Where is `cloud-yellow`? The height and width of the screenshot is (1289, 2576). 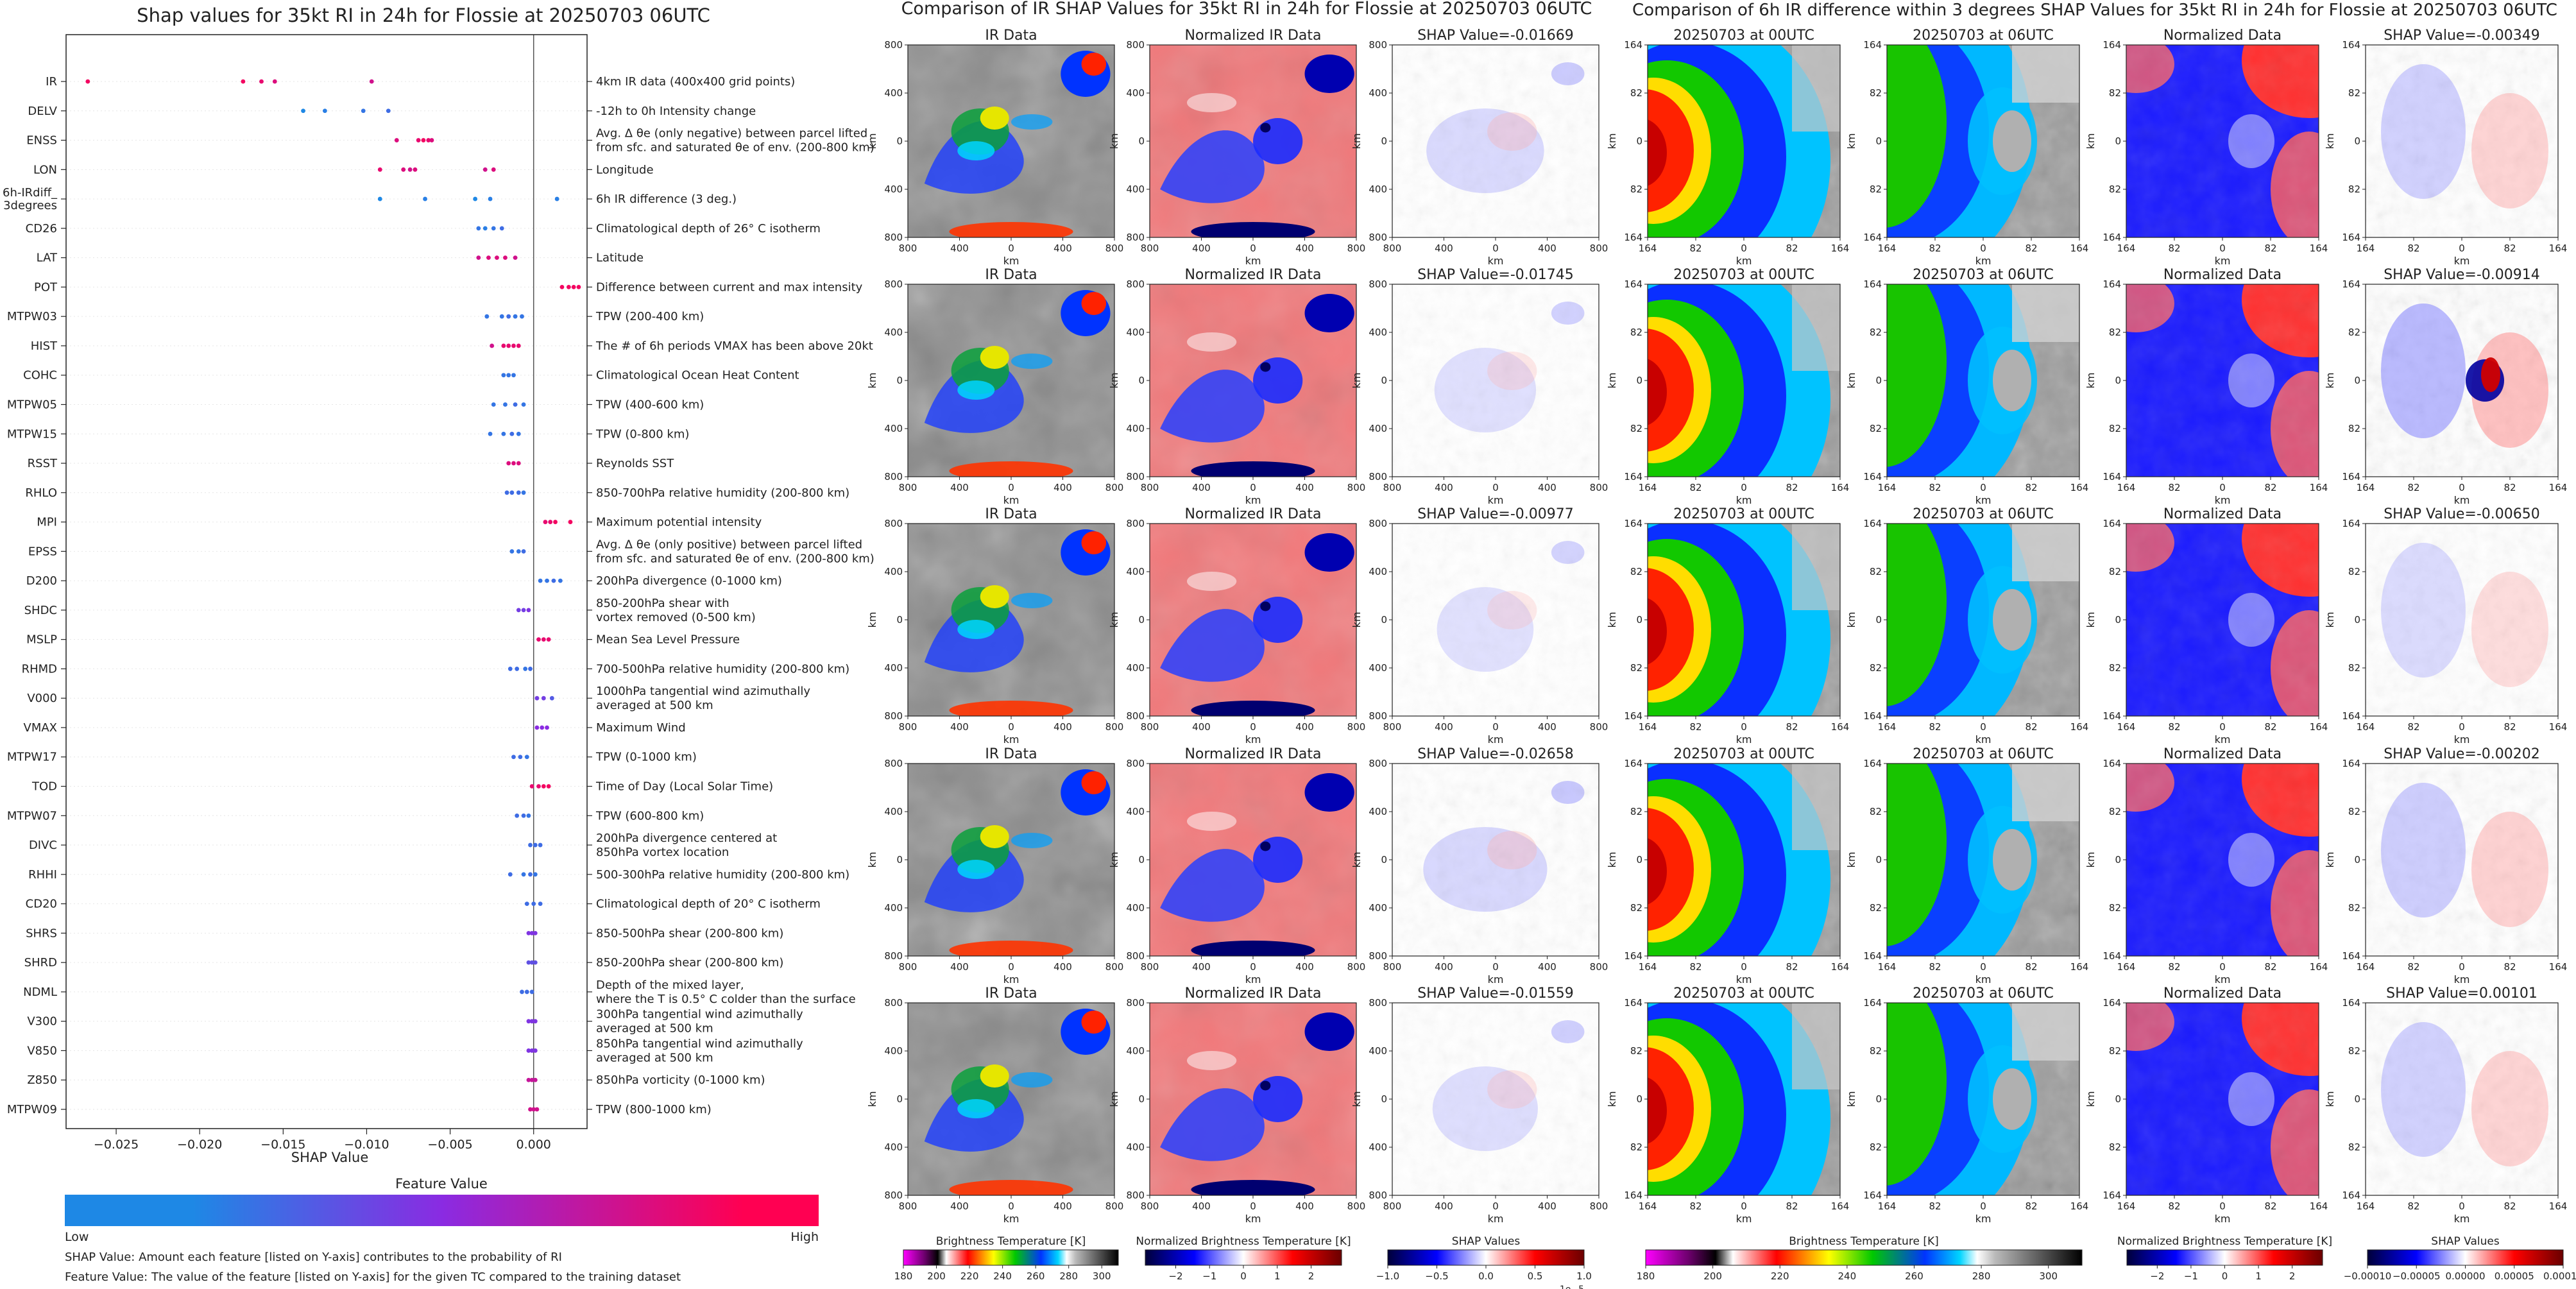
cloud-yellow is located at coordinates (995, 357).